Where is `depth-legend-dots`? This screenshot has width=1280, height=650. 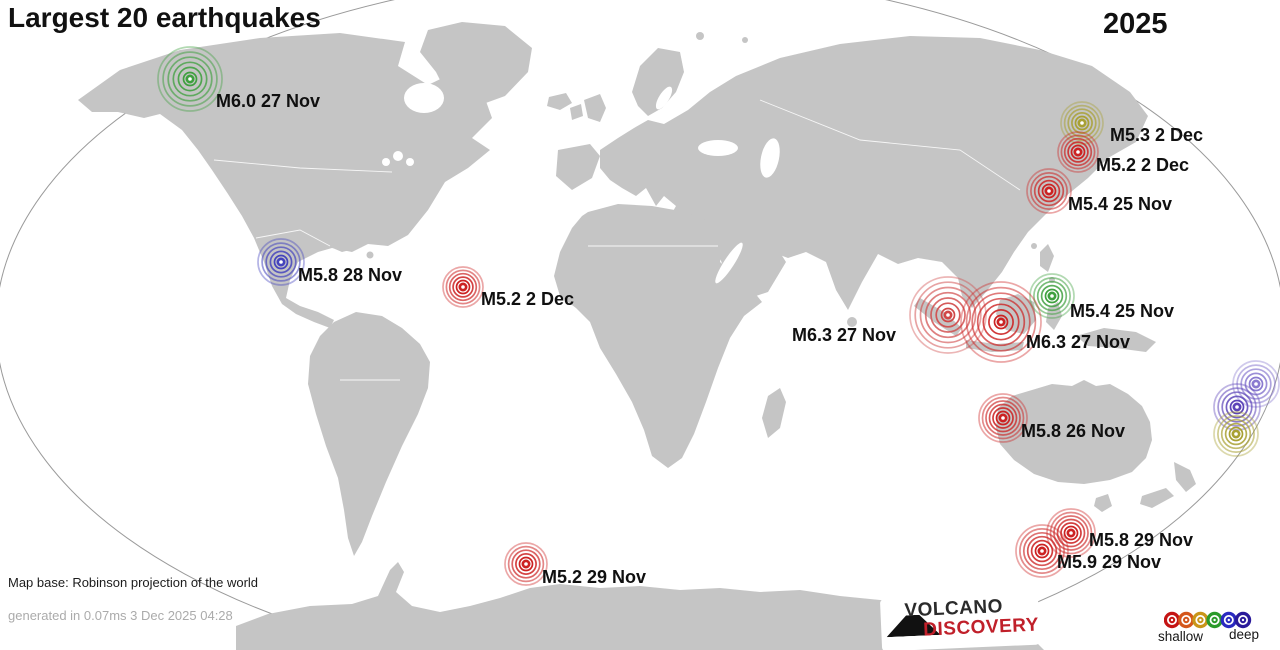
depth-legend-dots is located at coordinates (1208, 620).